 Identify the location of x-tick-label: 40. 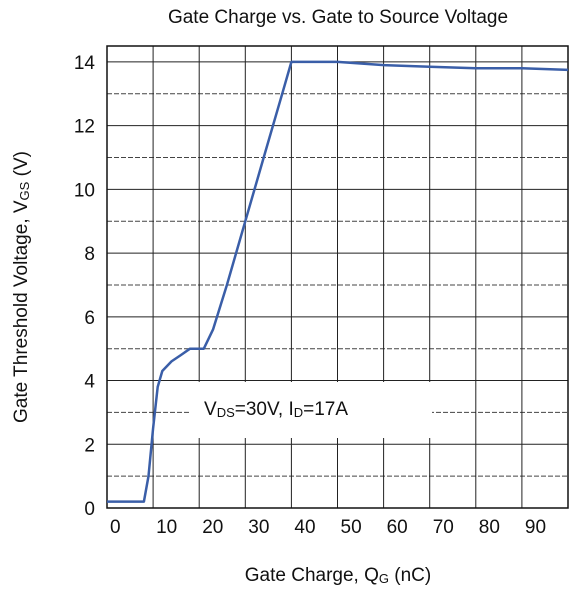
(304, 527).